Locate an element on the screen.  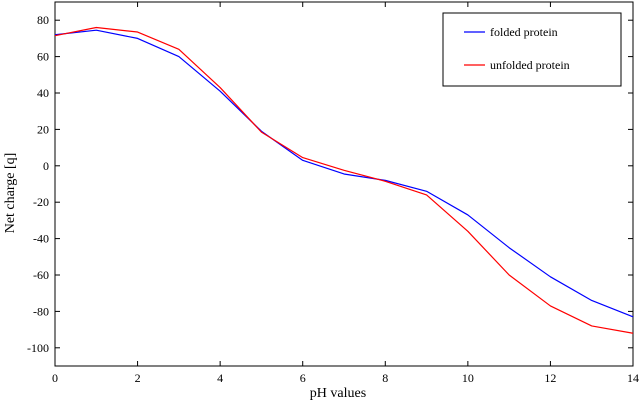
y-axis-label: Net charge [q] is located at coordinates (10, 193).